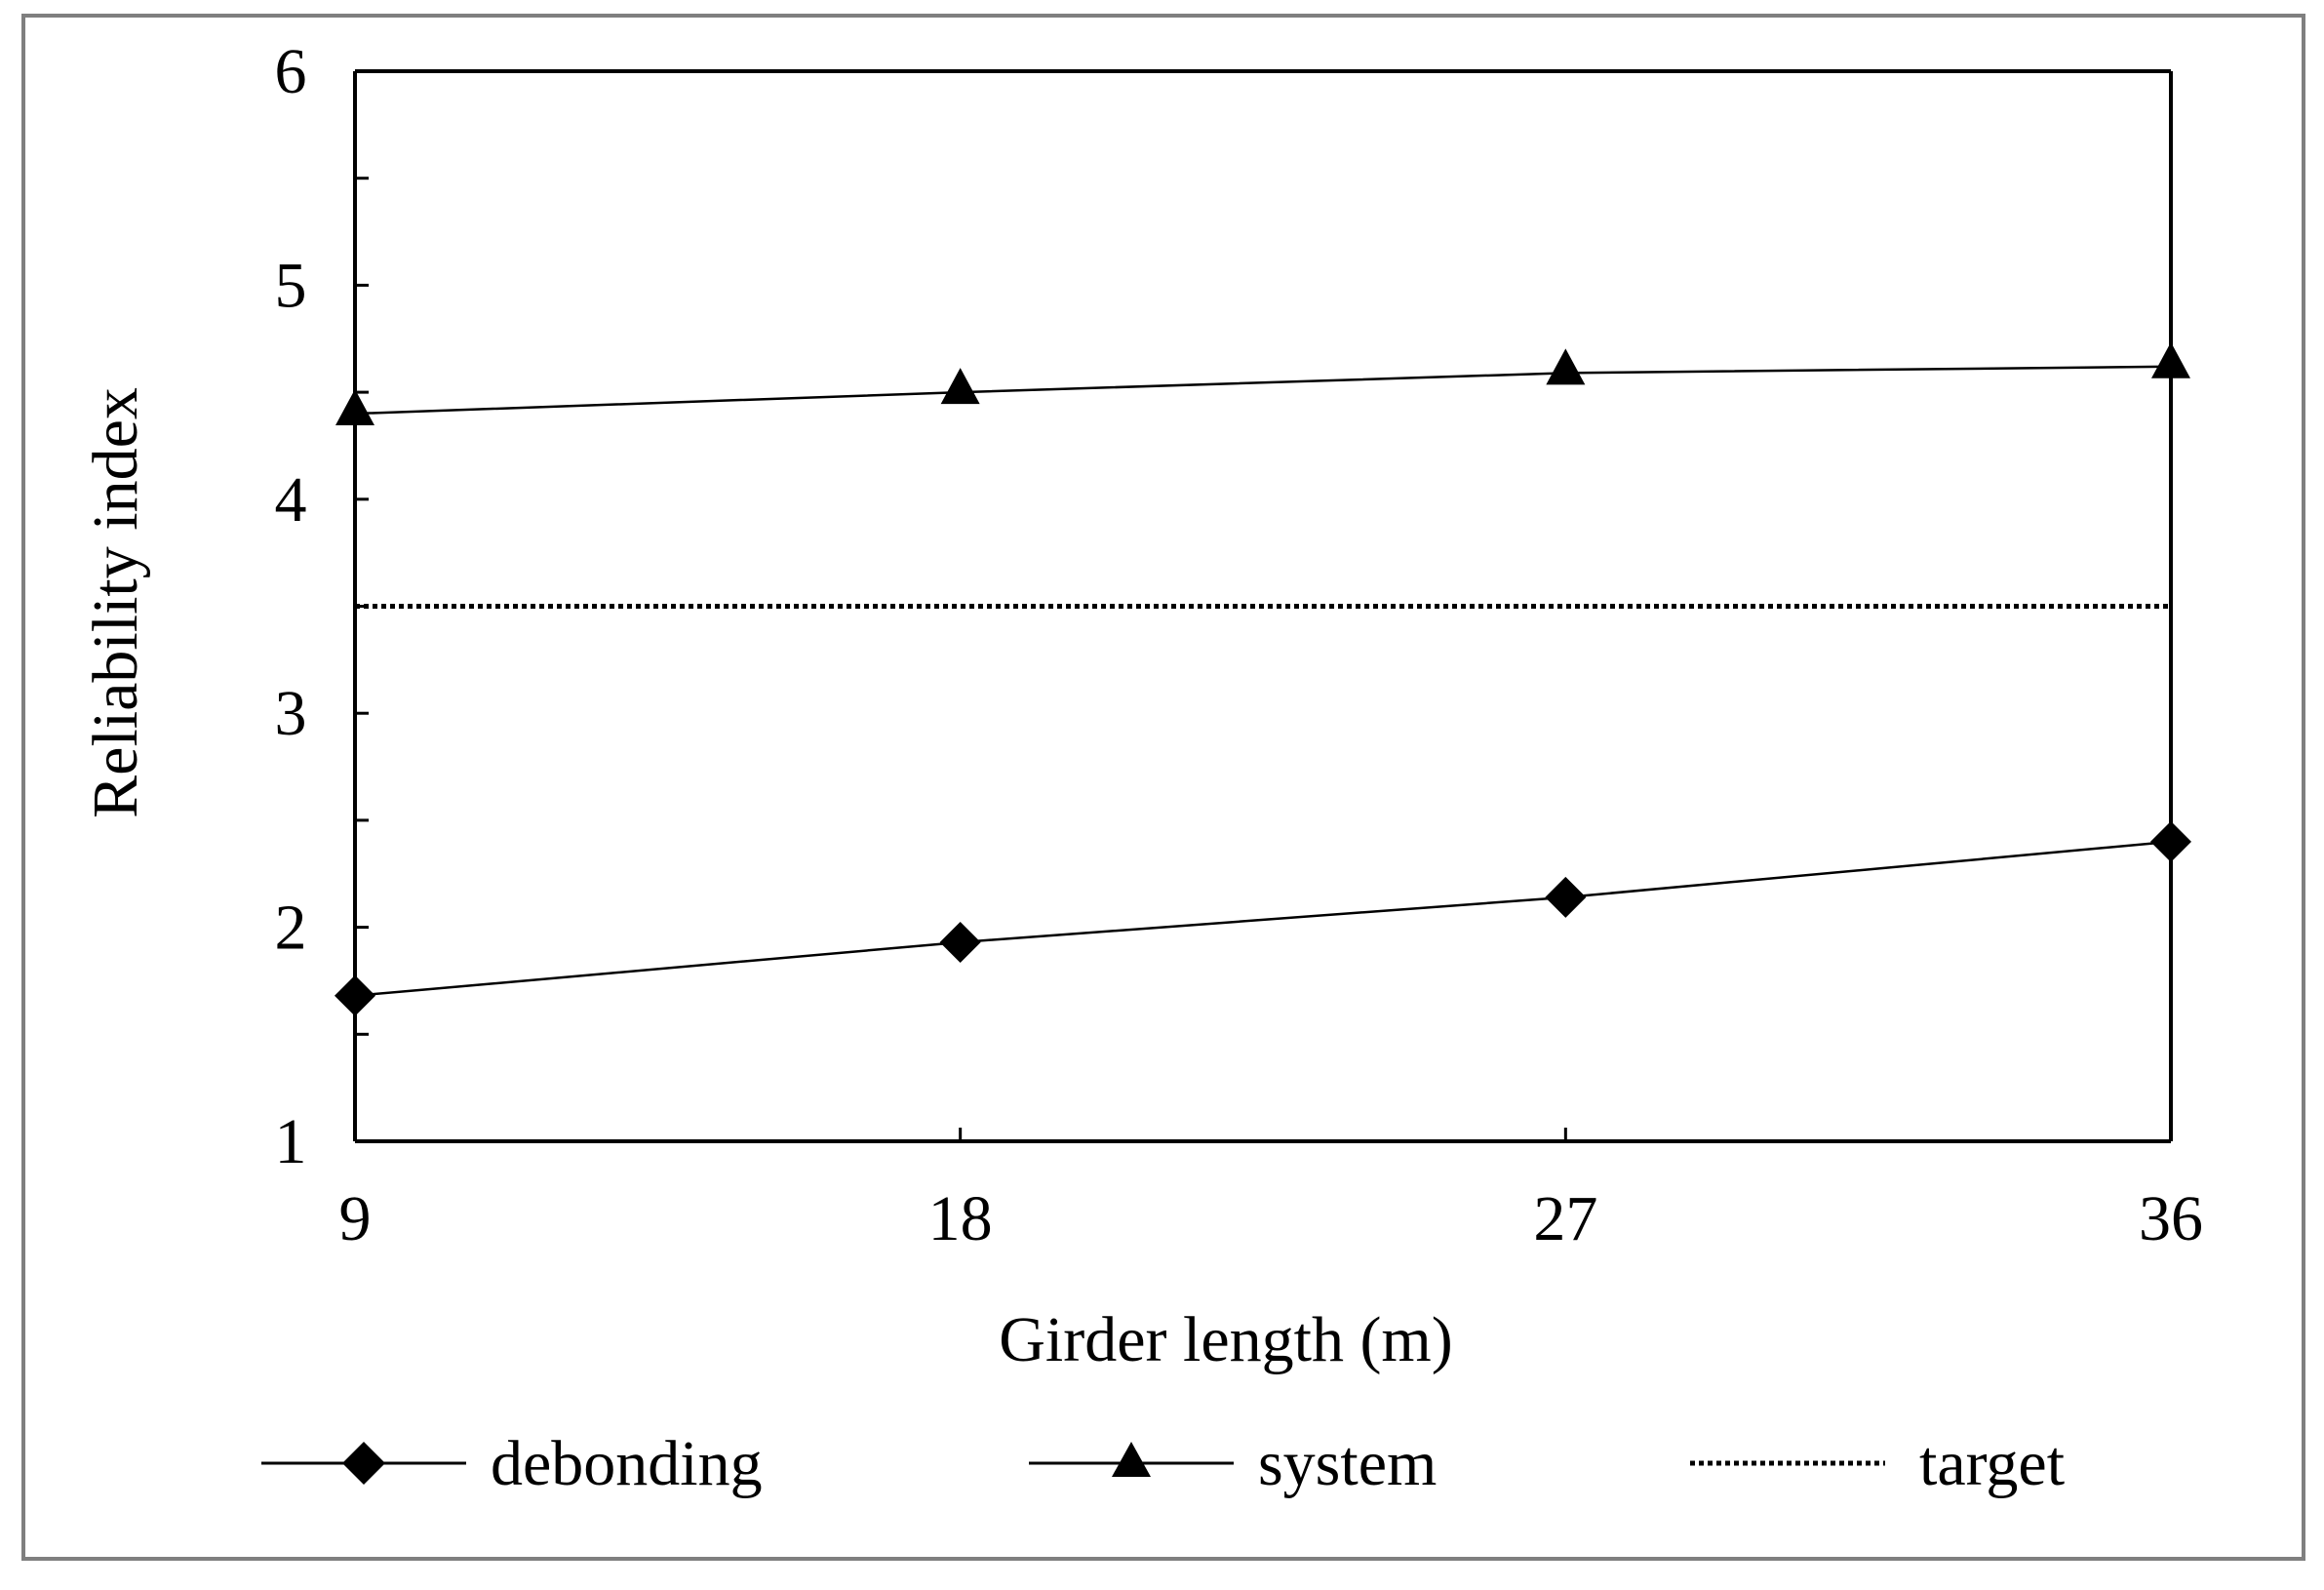  Describe the element at coordinates (2171, 1218) in the screenshot. I see `x-tick-label-36: 36` at that location.